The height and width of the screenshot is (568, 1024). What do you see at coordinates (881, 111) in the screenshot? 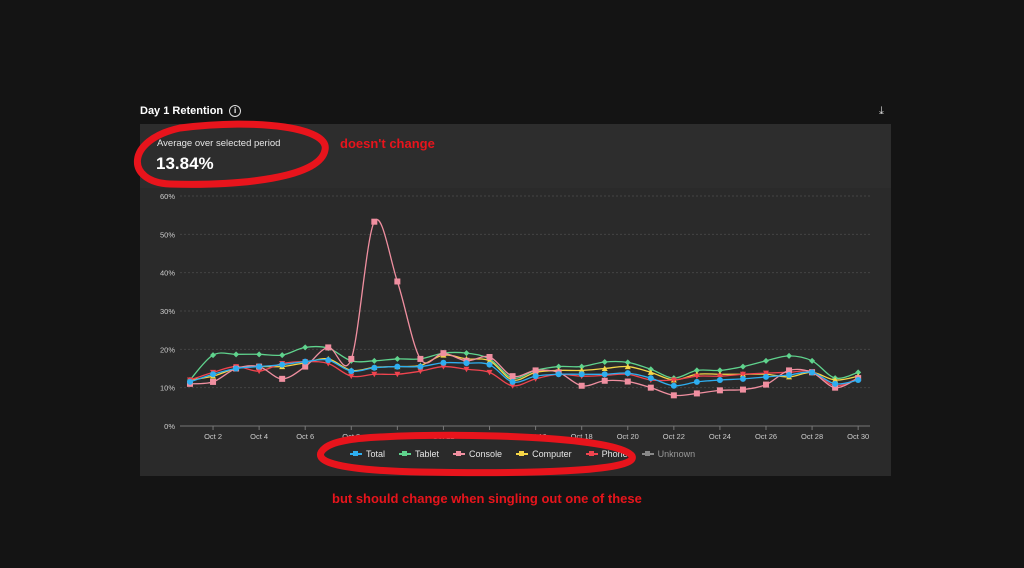
I see `download-icon: ⤓` at bounding box center [881, 111].